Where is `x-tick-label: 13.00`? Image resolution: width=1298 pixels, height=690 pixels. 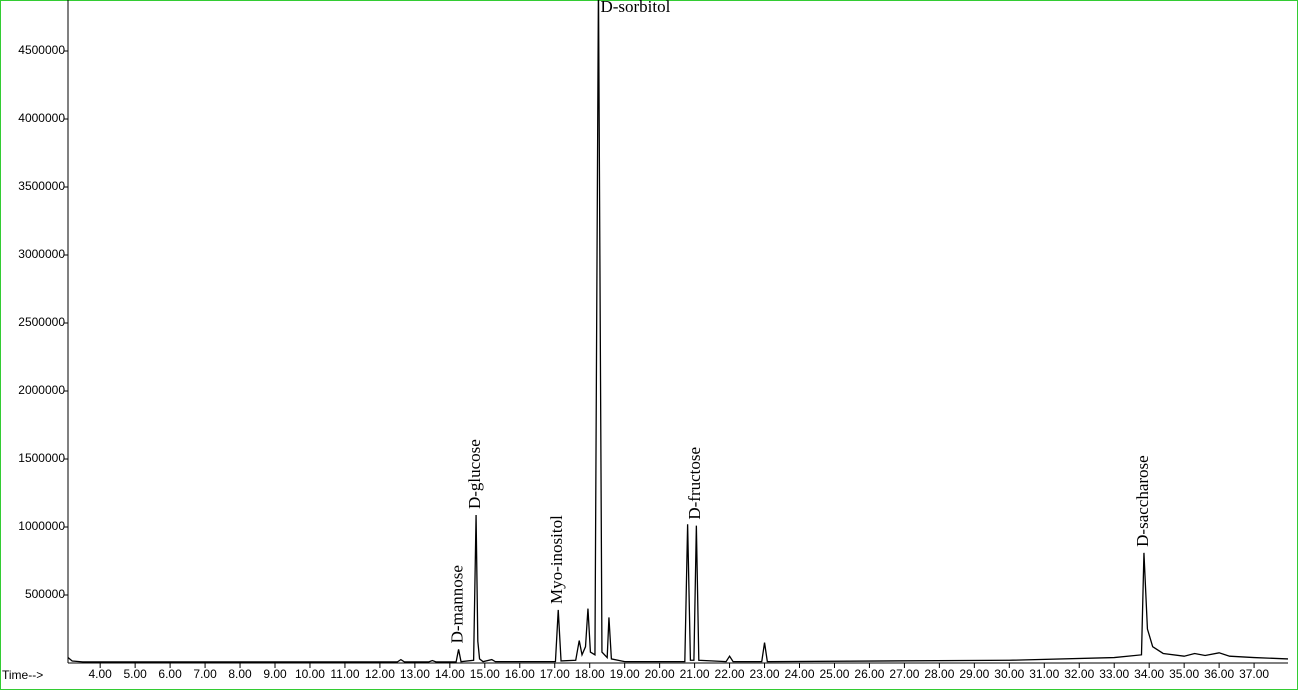 x-tick-label: 13.00 is located at coordinates (415, 674).